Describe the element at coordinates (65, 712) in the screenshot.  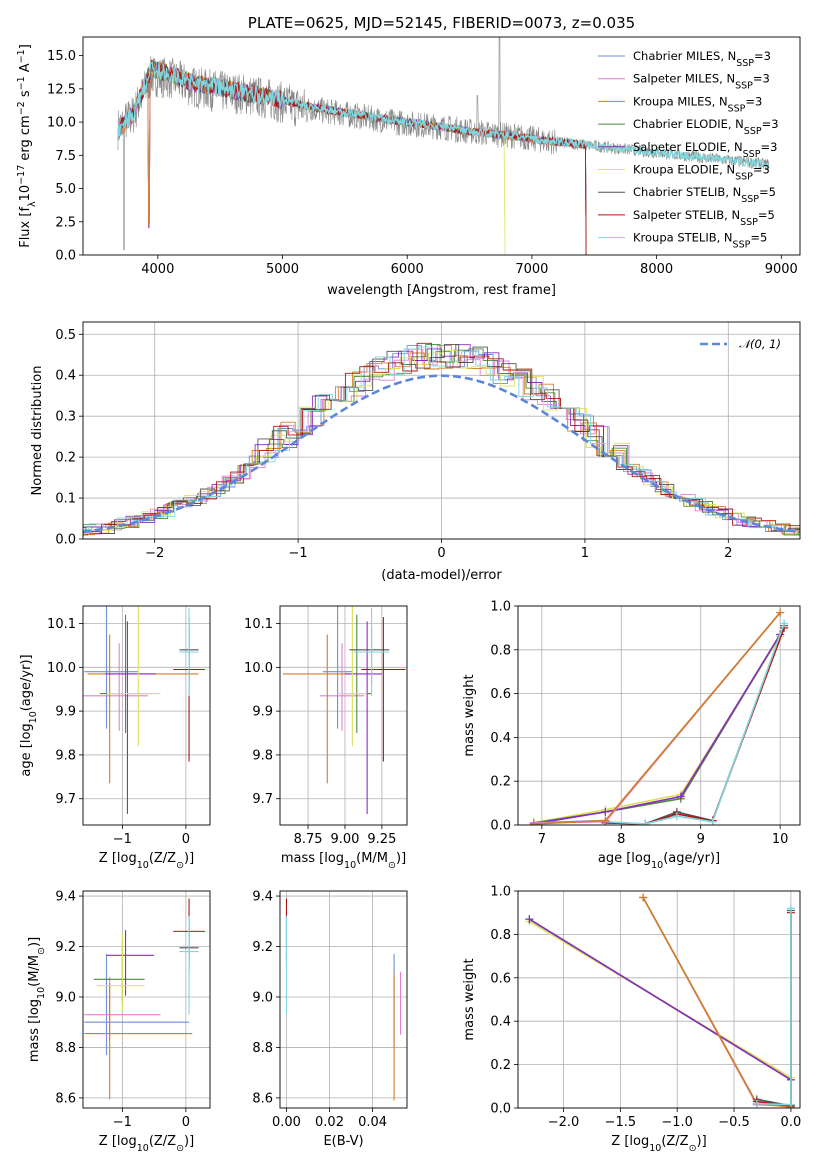
I see `y-tick-label: 9.9` at that location.